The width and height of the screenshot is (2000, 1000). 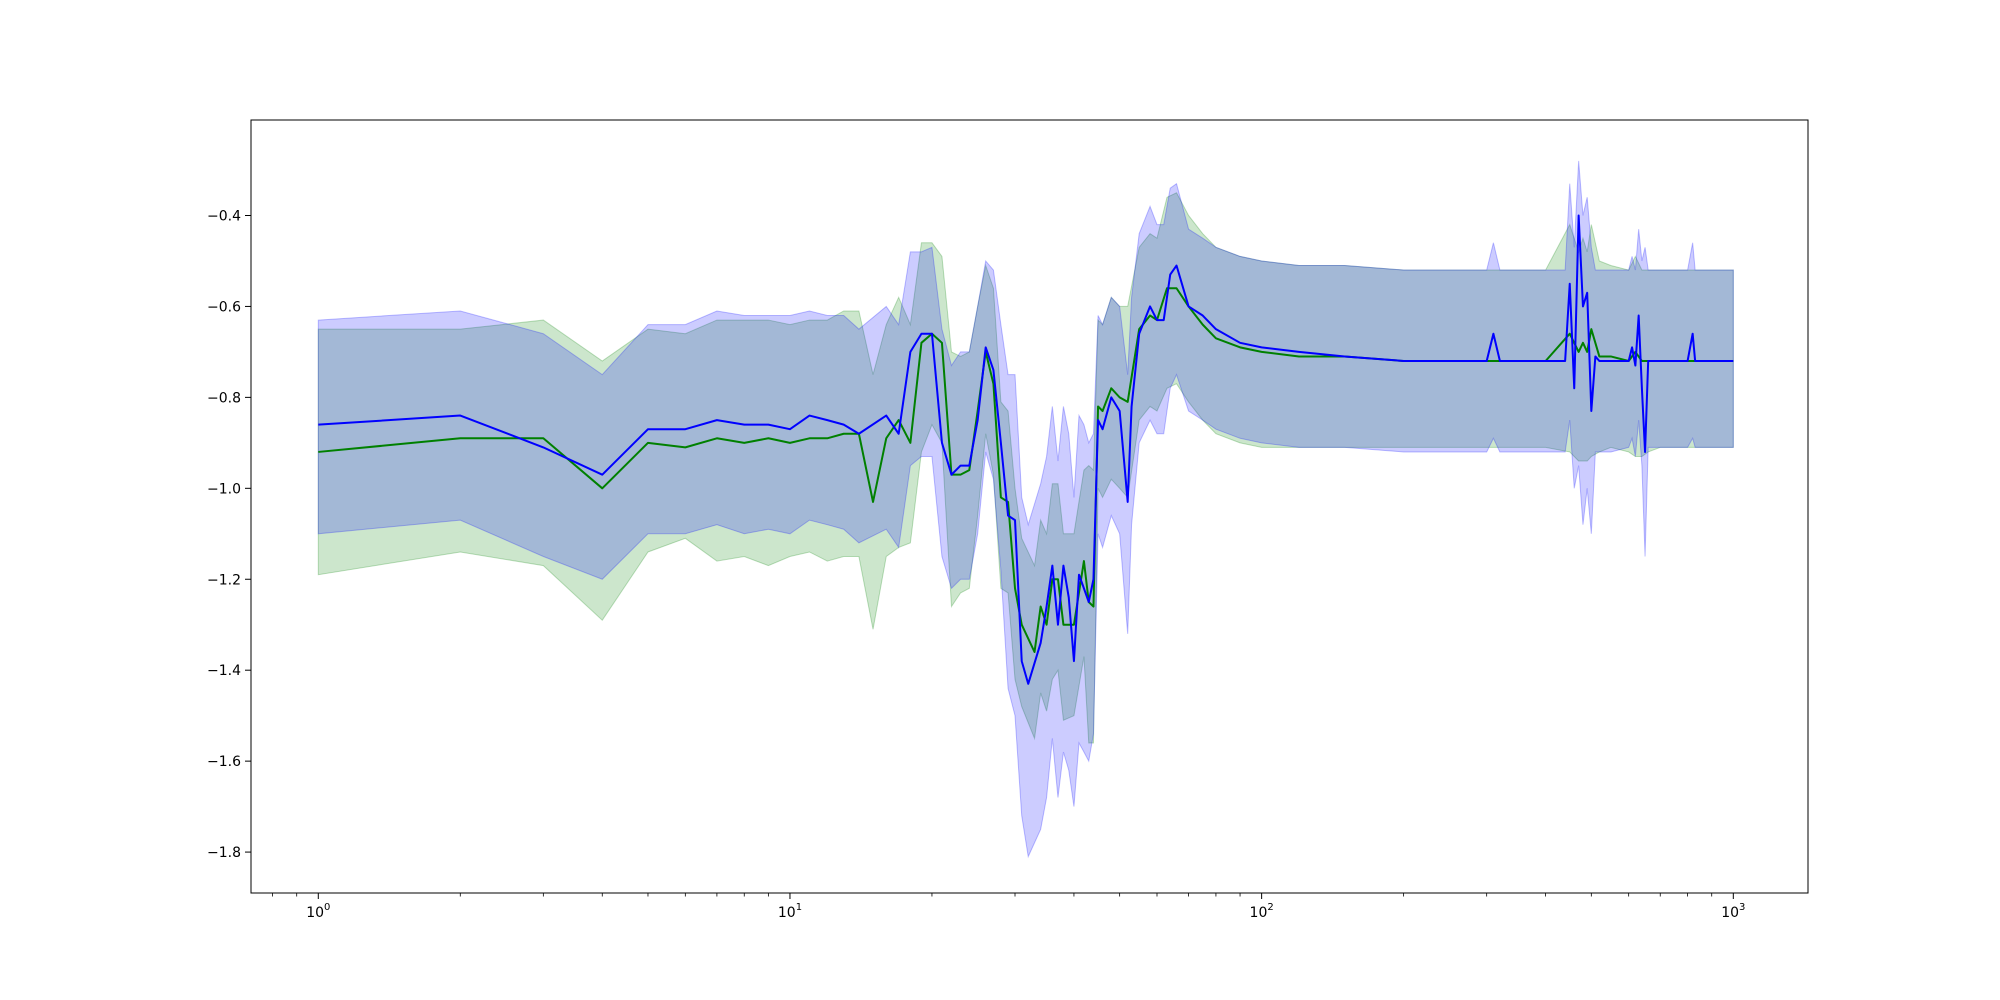 I want to click on x-axis: 10⁰ 10¹ 10² 10³, so click(x=1008, y=907).